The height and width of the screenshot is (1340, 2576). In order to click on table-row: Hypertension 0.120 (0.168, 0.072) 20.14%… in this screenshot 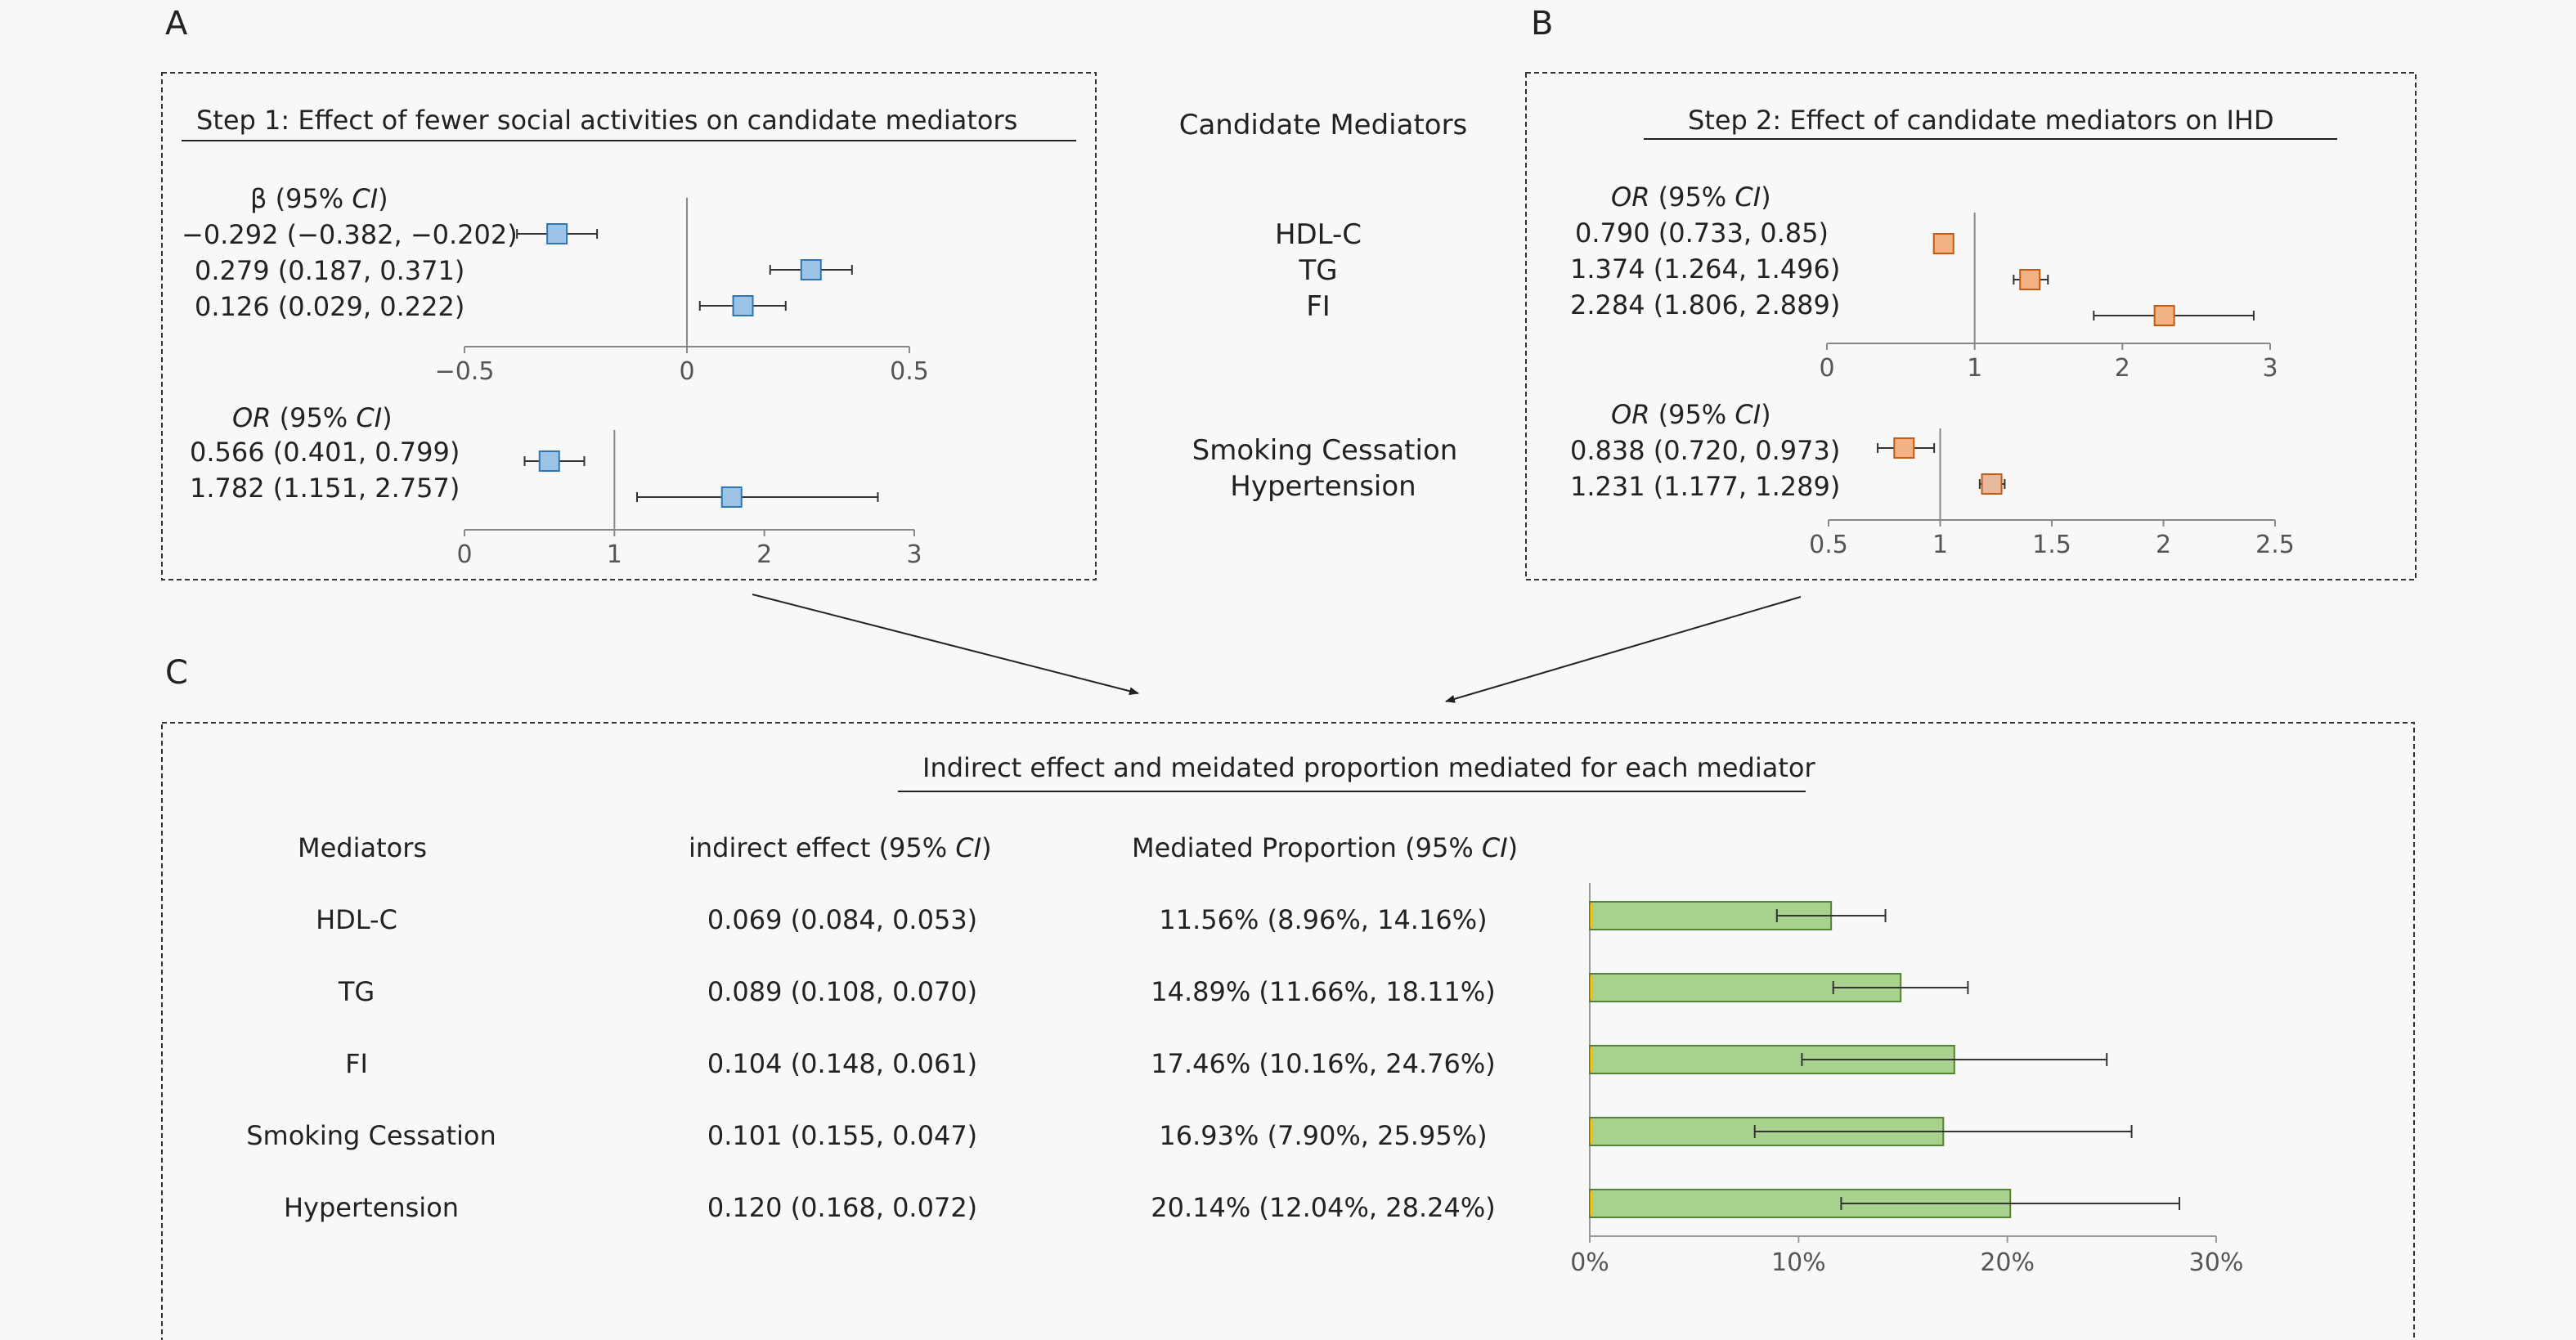, I will do `click(890, 1207)`.